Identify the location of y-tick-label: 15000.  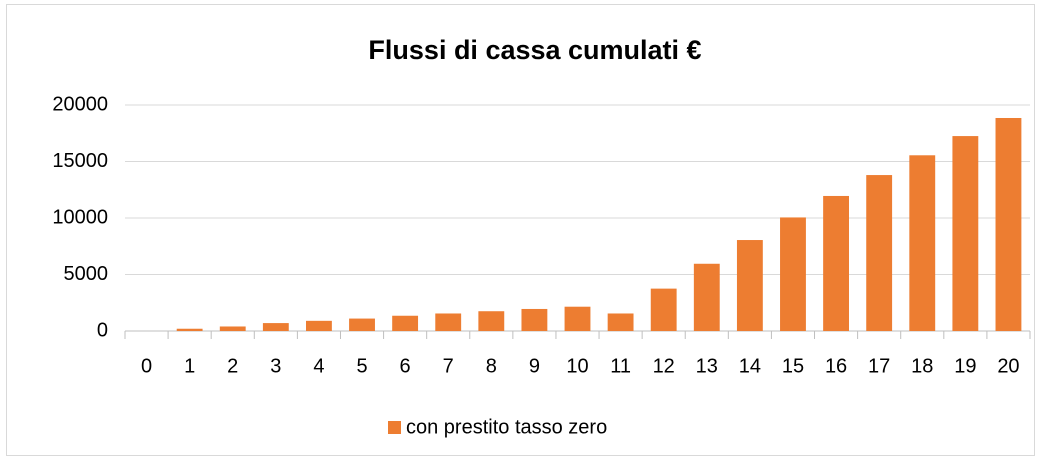
(80, 161).